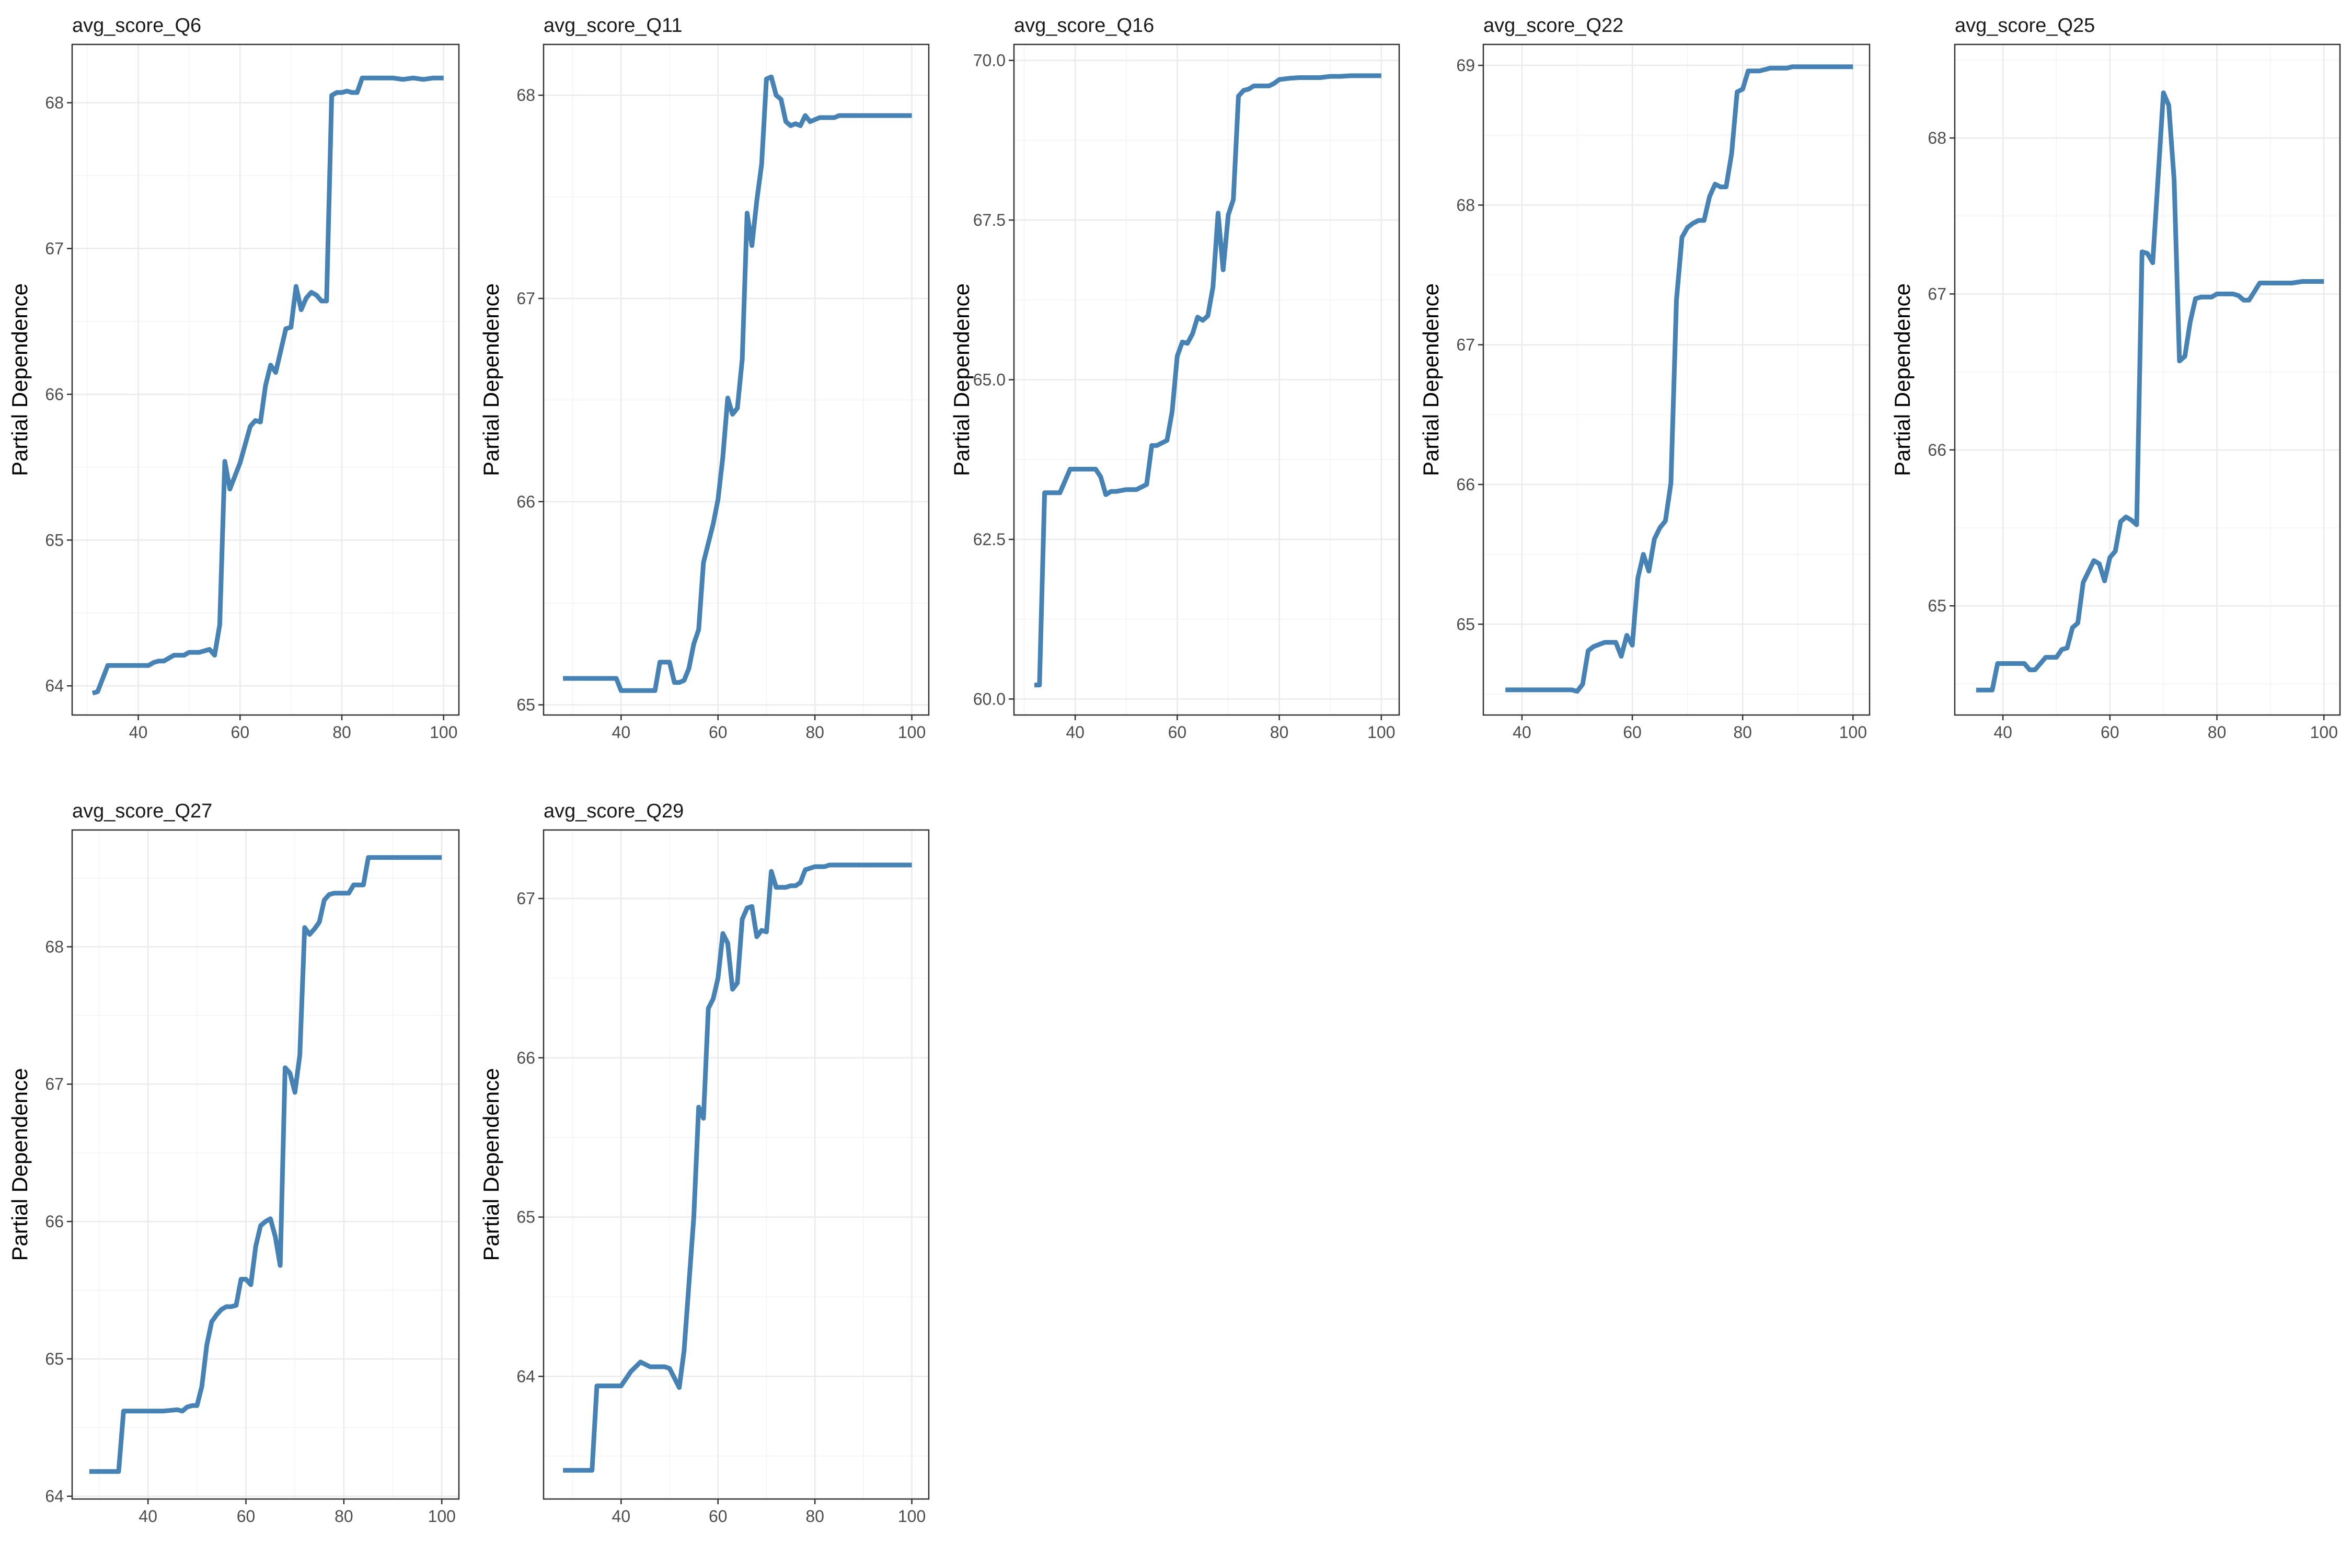  Describe the element at coordinates (136, 26) in the screenshot. I see `panel-title: avg_score_Q6` at that location.